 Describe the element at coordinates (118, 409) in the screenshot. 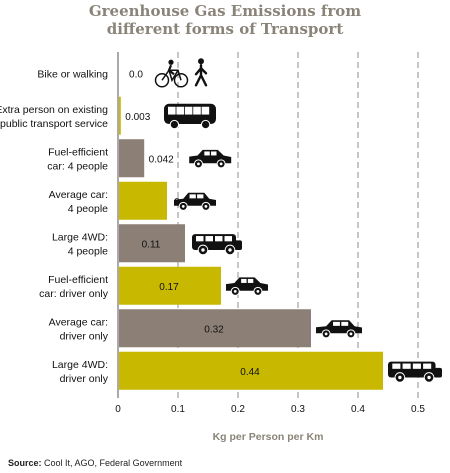

I see `x-tick-label: 0` at that location.